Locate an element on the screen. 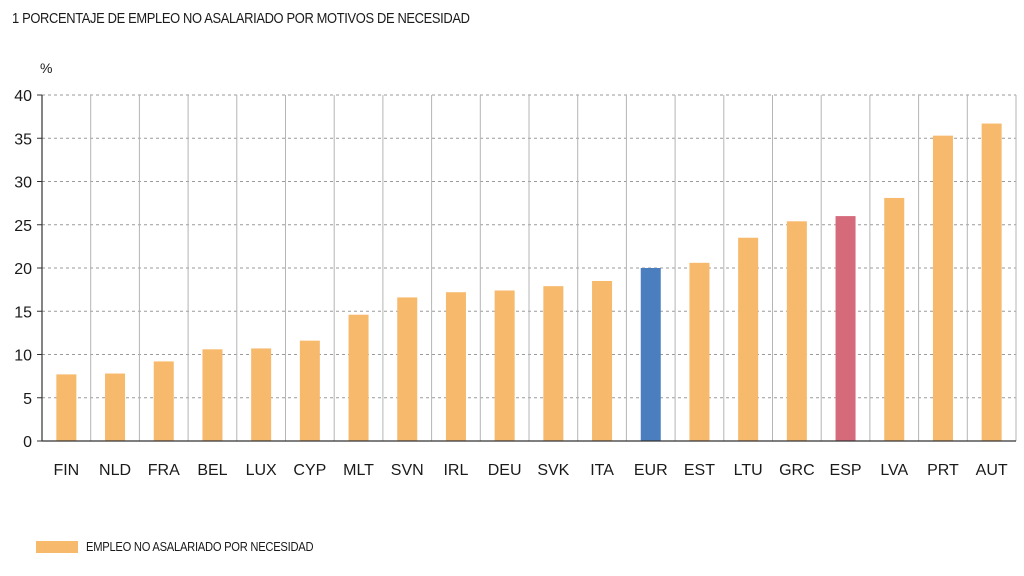 Image resolution: width=1024 pixels, height=576 pixels. y-axis-unit-label: % is located at coordinates (46, 68).